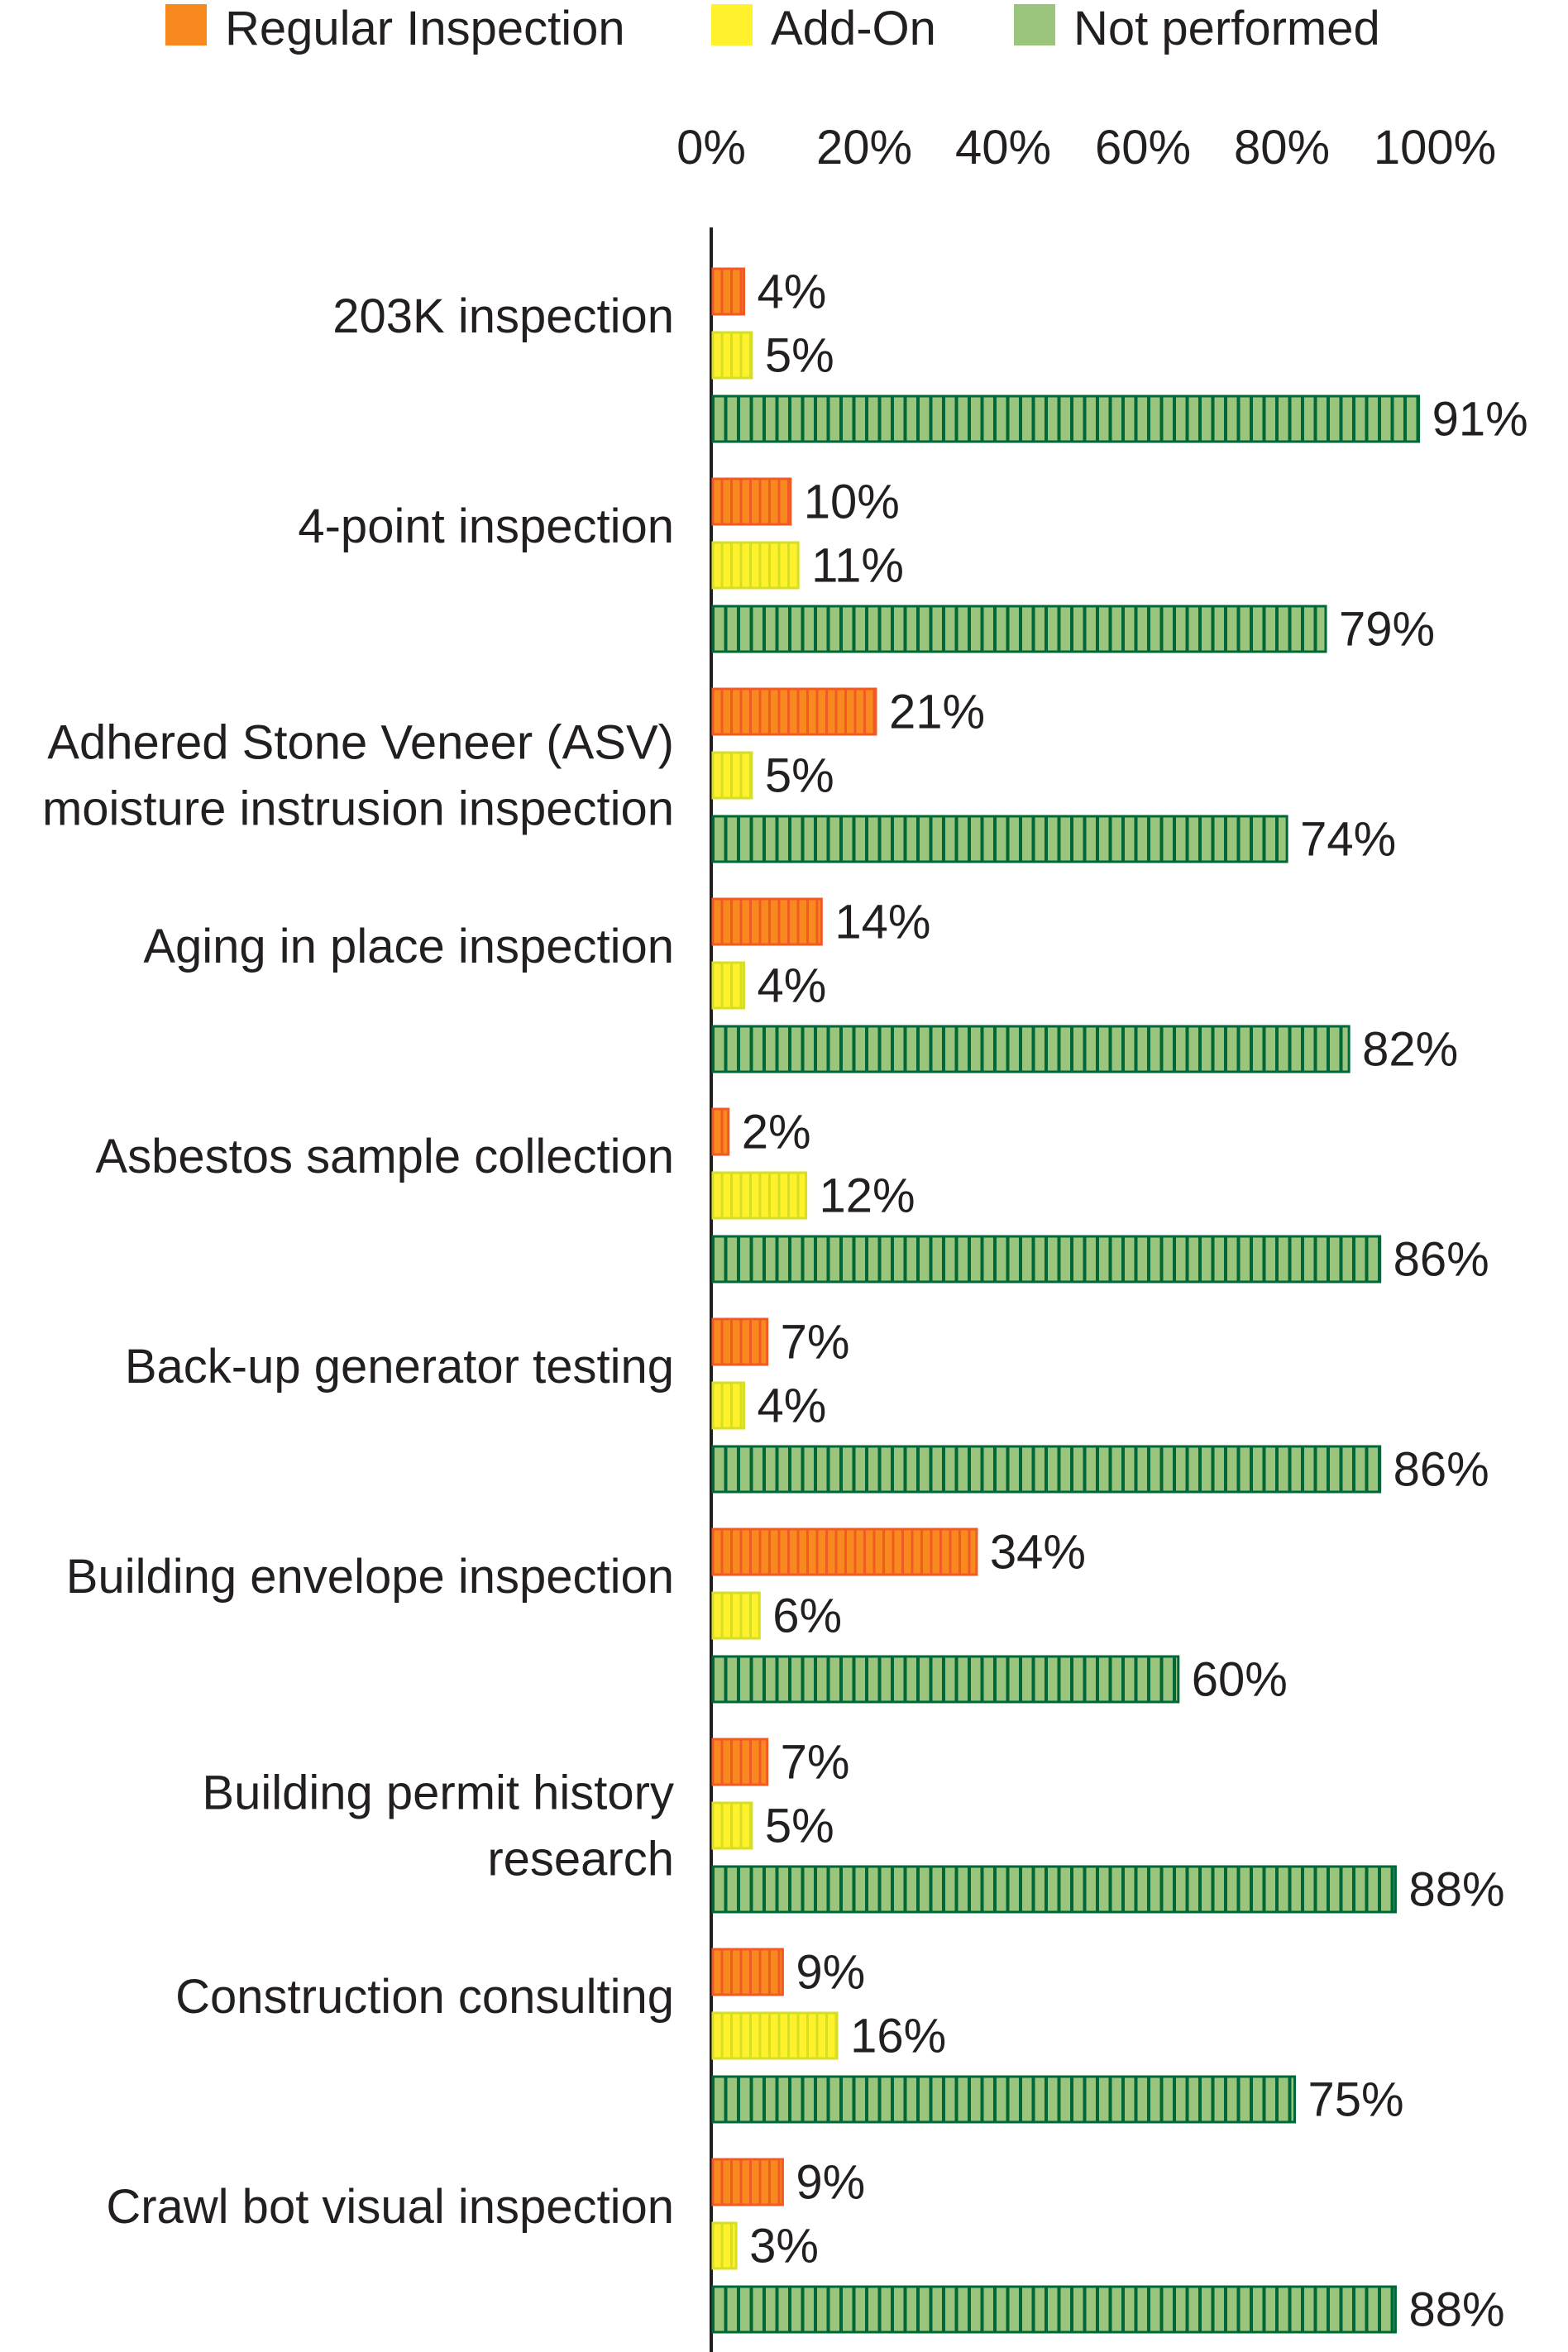  What do you see at coordinates (882, 922) in the screenshot?
I see `data-label: 14%` at bounding box center [882, 922].